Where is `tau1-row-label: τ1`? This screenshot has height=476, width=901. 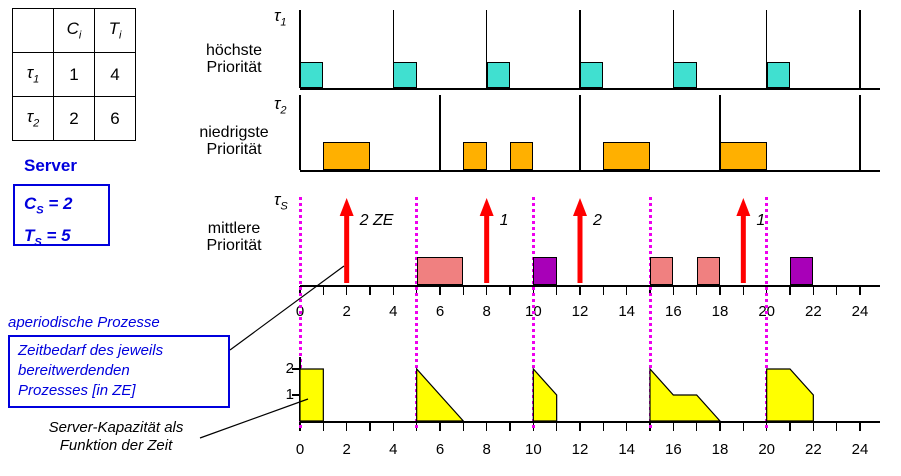
tau1-row-label: τ1 is located at coordinates (280, 17).